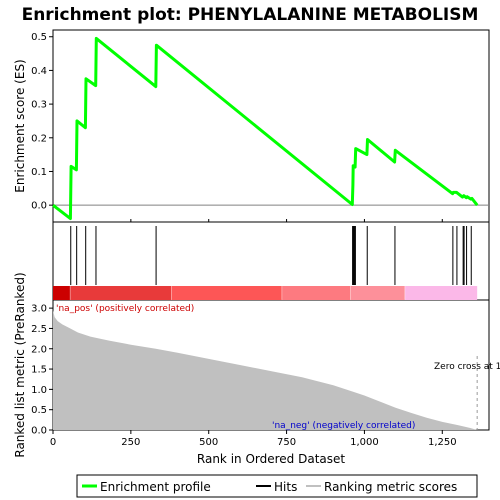  Describe the element at coordinates (286, 442) in the screenshot. I see `x-tick-label: 750` at that location.